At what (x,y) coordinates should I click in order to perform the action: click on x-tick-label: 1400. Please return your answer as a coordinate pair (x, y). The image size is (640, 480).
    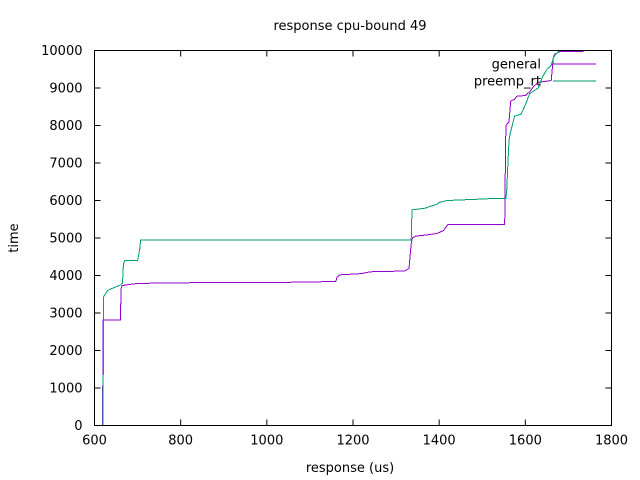
    Looking at the image, I should click on (439, 441).